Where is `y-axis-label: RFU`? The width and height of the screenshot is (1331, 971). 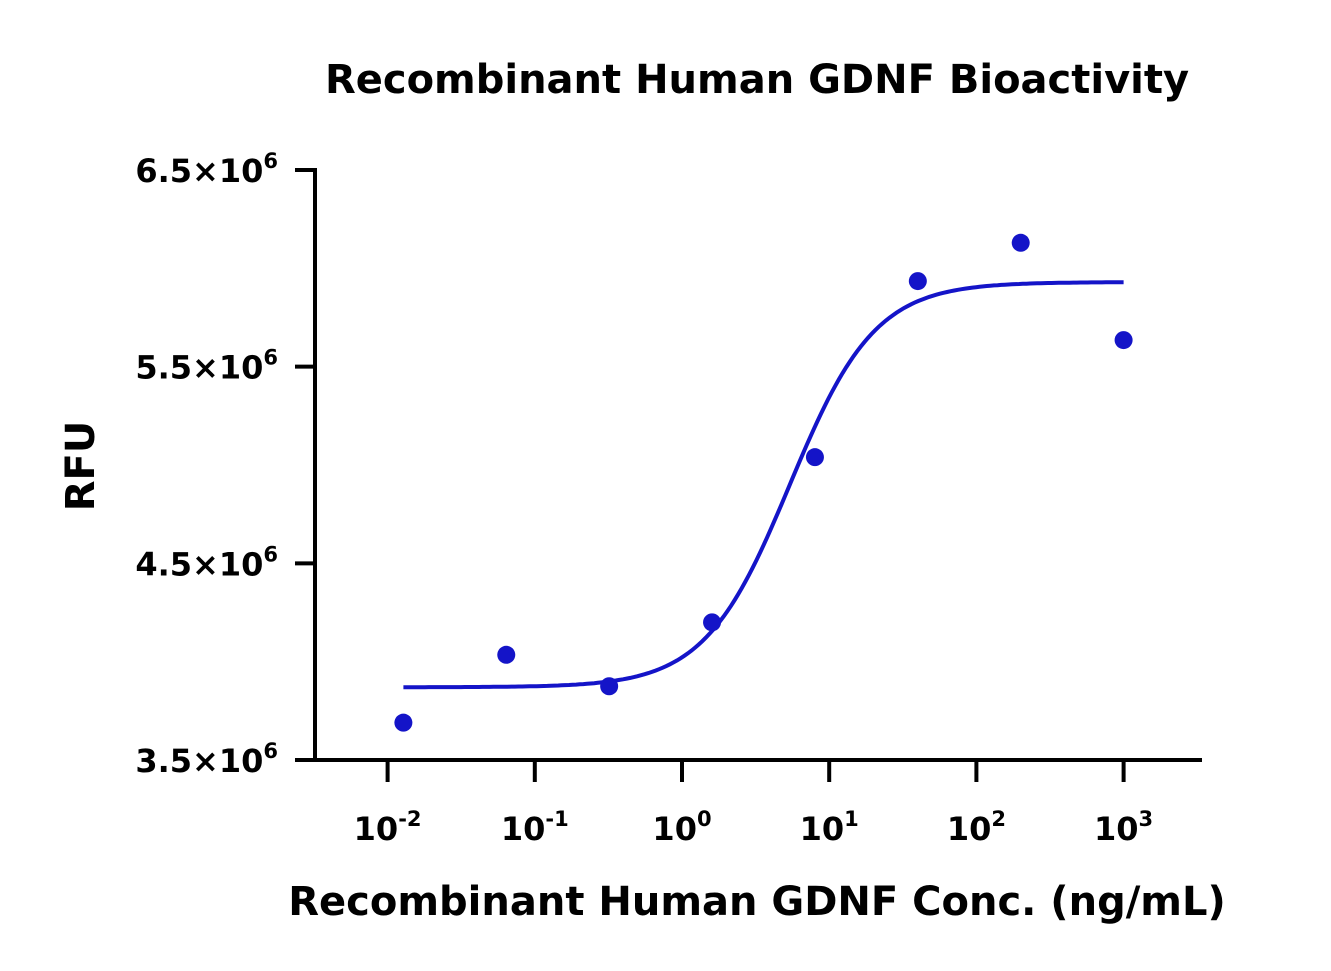 y-axis-label: RFU is located at coordinates (81, 466).